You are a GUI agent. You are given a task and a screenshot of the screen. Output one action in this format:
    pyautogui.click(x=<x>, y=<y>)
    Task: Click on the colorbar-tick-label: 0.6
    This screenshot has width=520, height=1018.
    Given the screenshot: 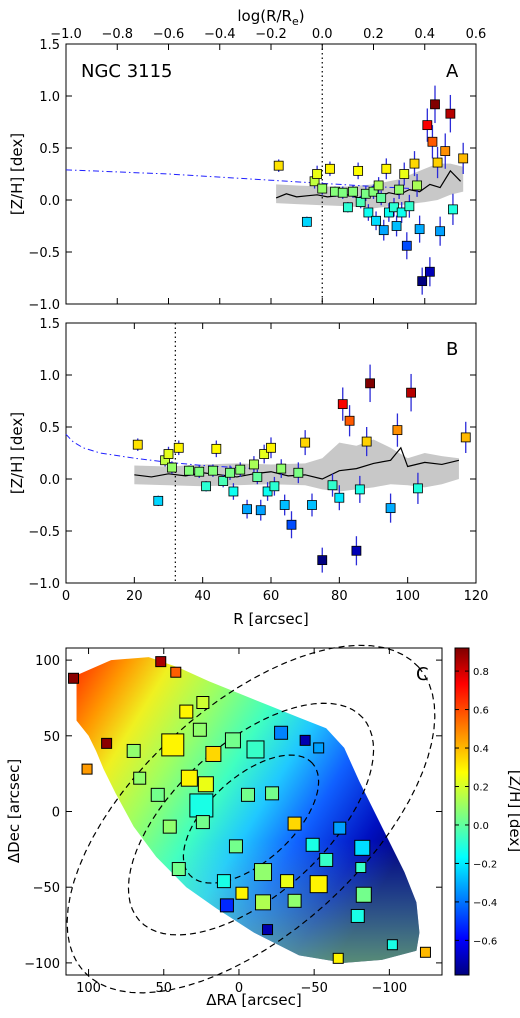 What is the action you would take?
    pyautogui.click(x=481, y=711)
    